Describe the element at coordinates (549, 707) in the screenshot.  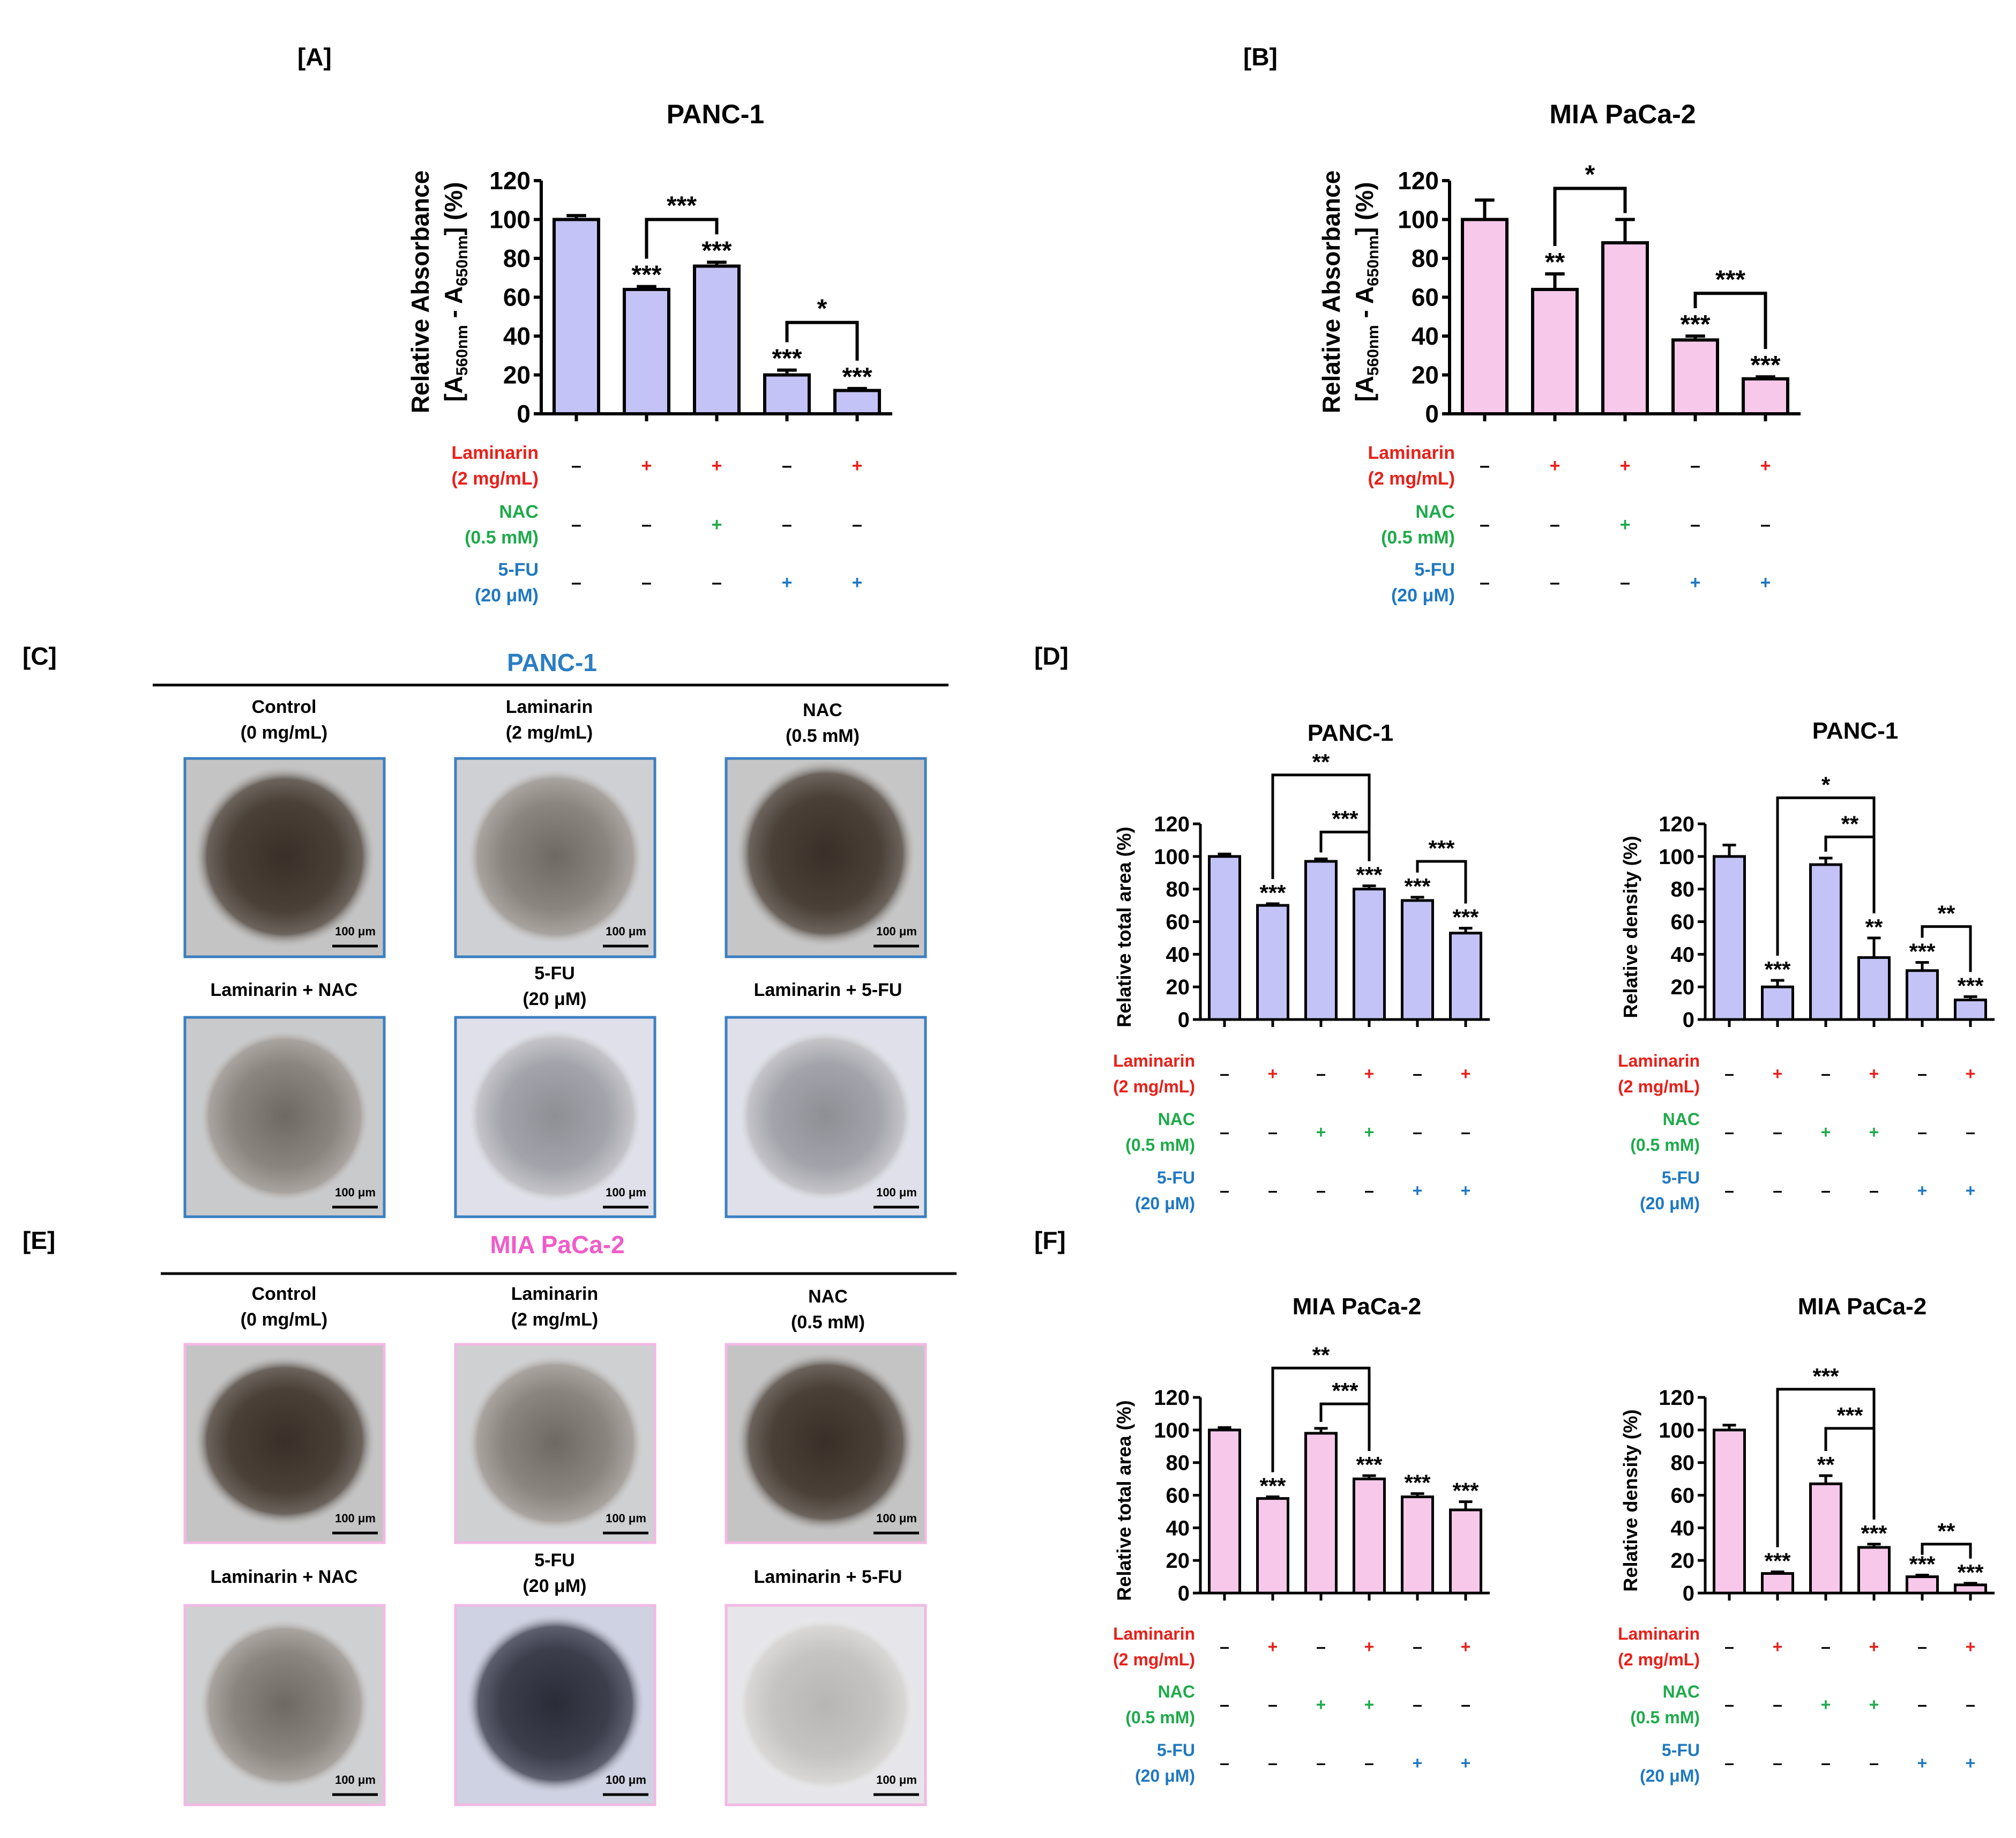
I see `img-caption: Laminarin` at that location.